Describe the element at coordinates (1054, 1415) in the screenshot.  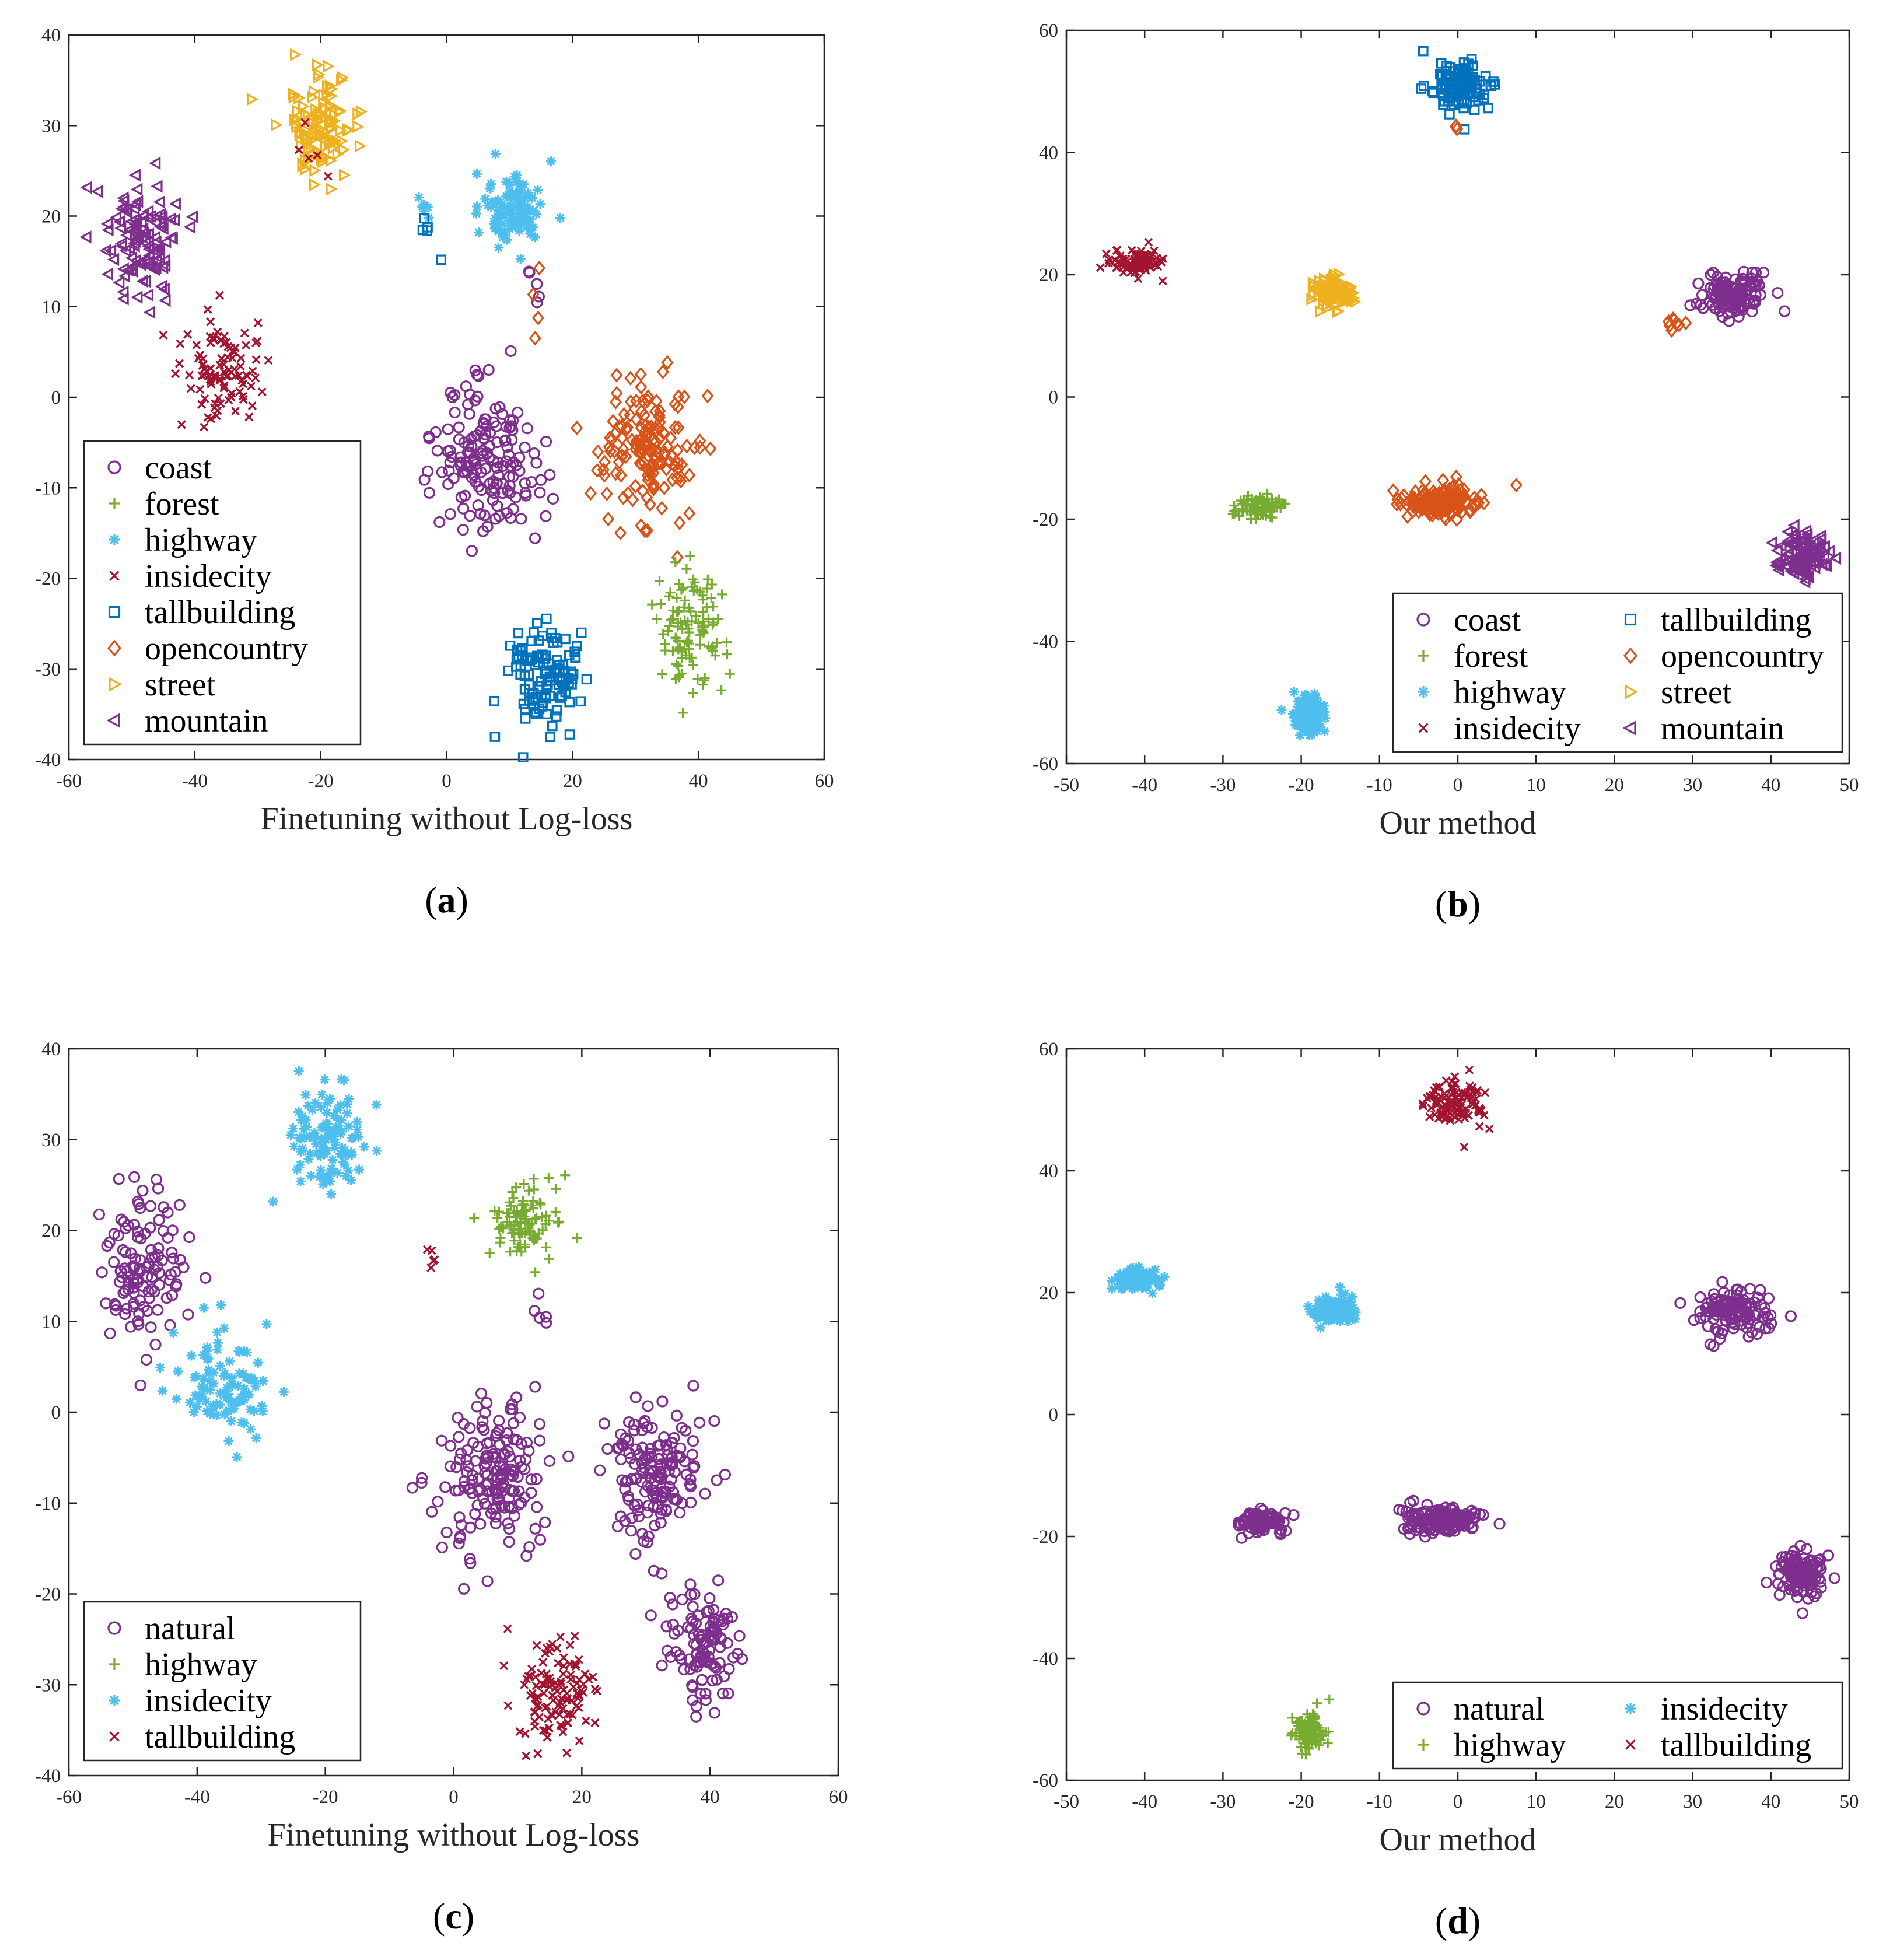
I see `y-tick-label: 0` at that location.